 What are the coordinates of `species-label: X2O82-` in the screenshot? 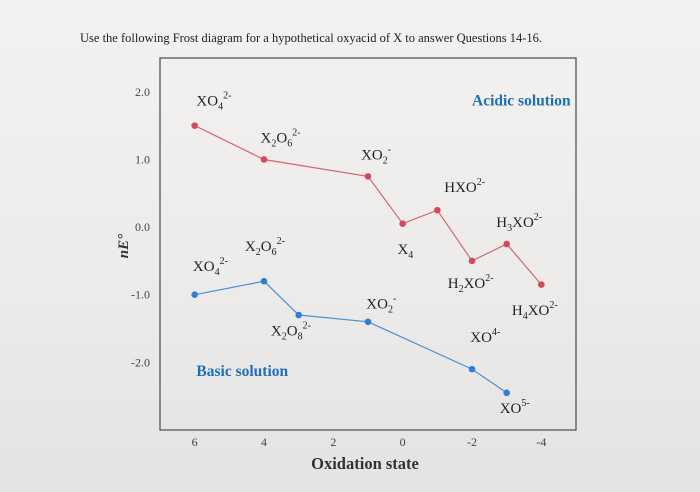 It's located at (291, 331).